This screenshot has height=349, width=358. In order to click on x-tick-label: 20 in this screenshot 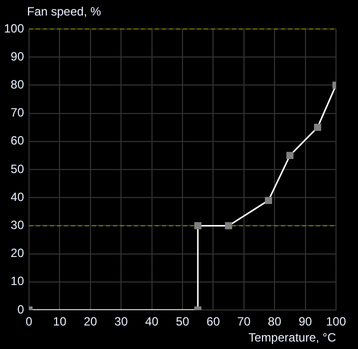, I will do `click(91, 321)`.